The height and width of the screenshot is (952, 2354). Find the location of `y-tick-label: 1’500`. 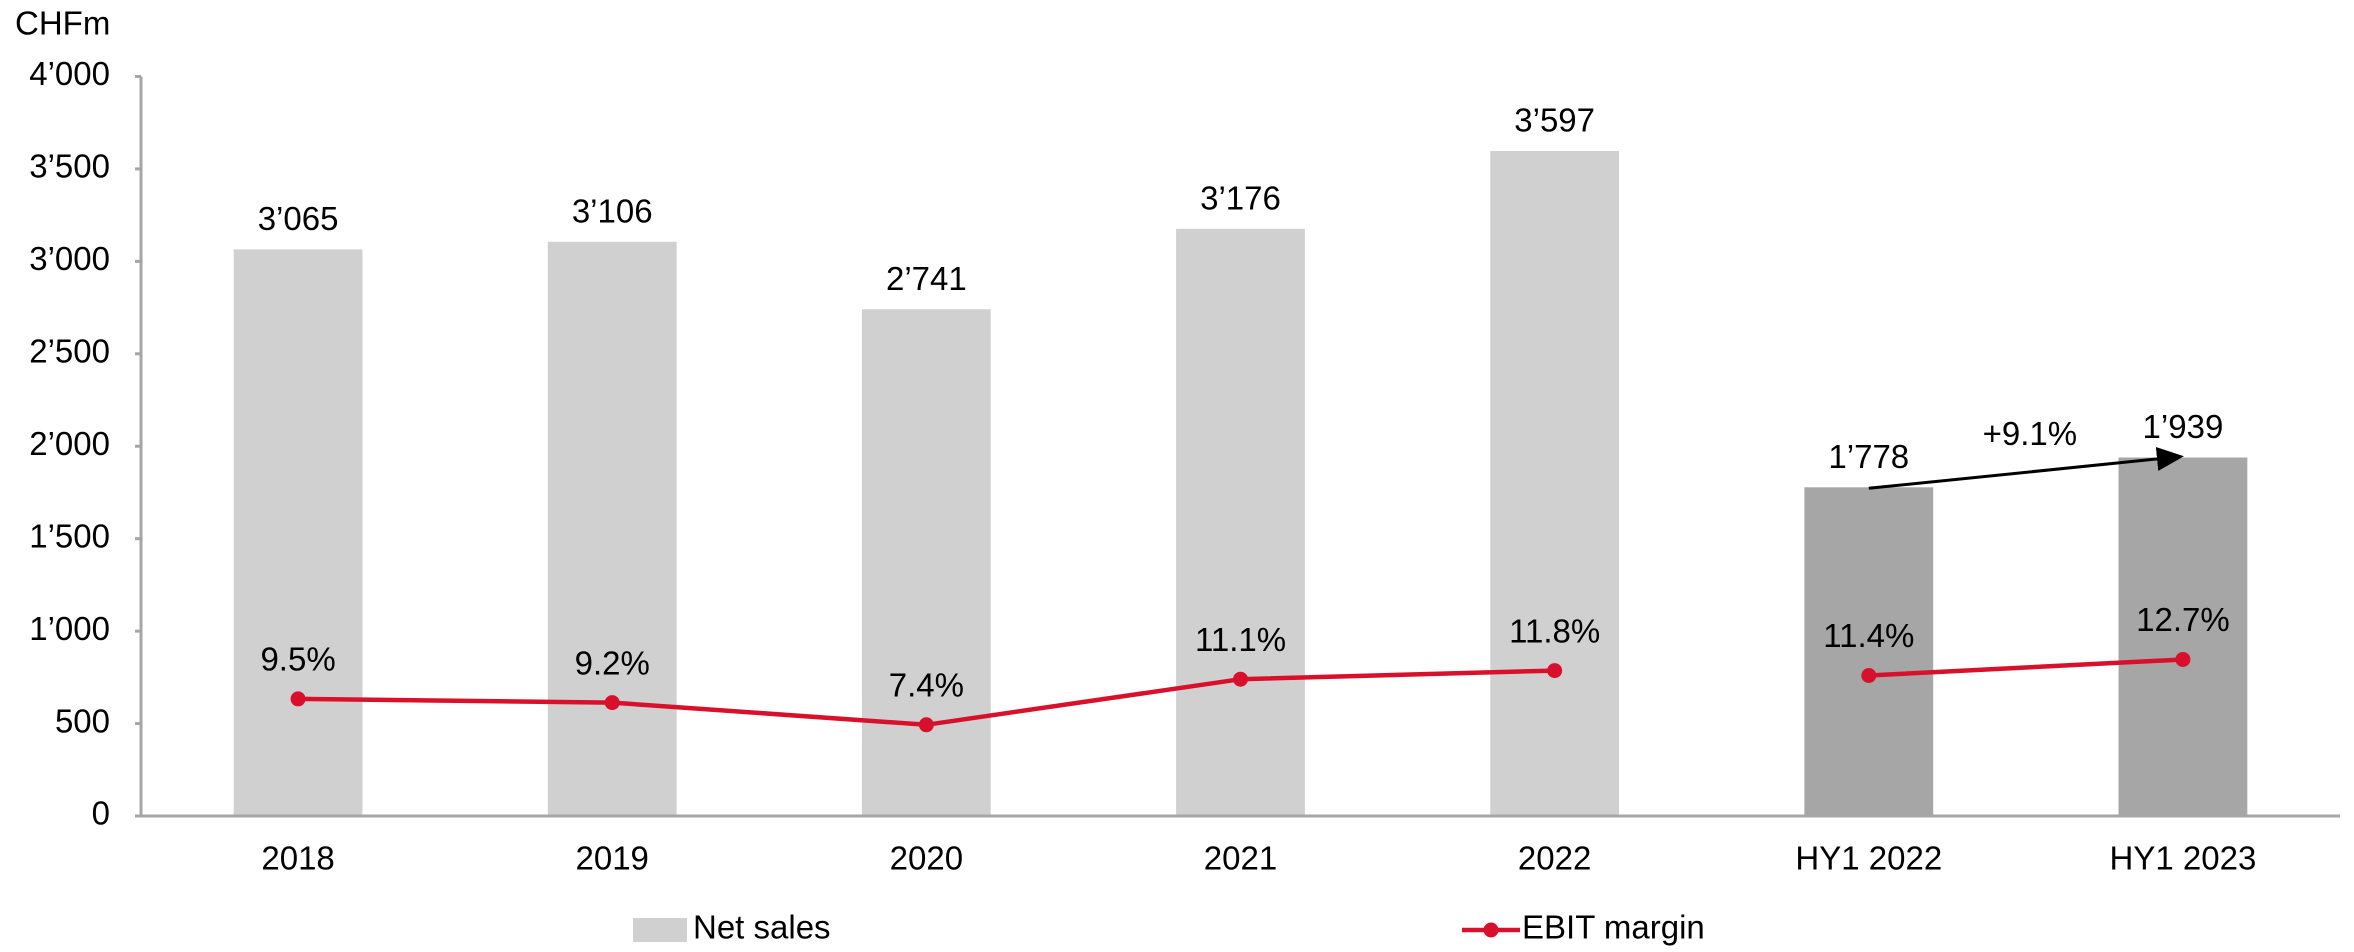

y-tick-label: 1’500 is located at coordinates (69, 535).